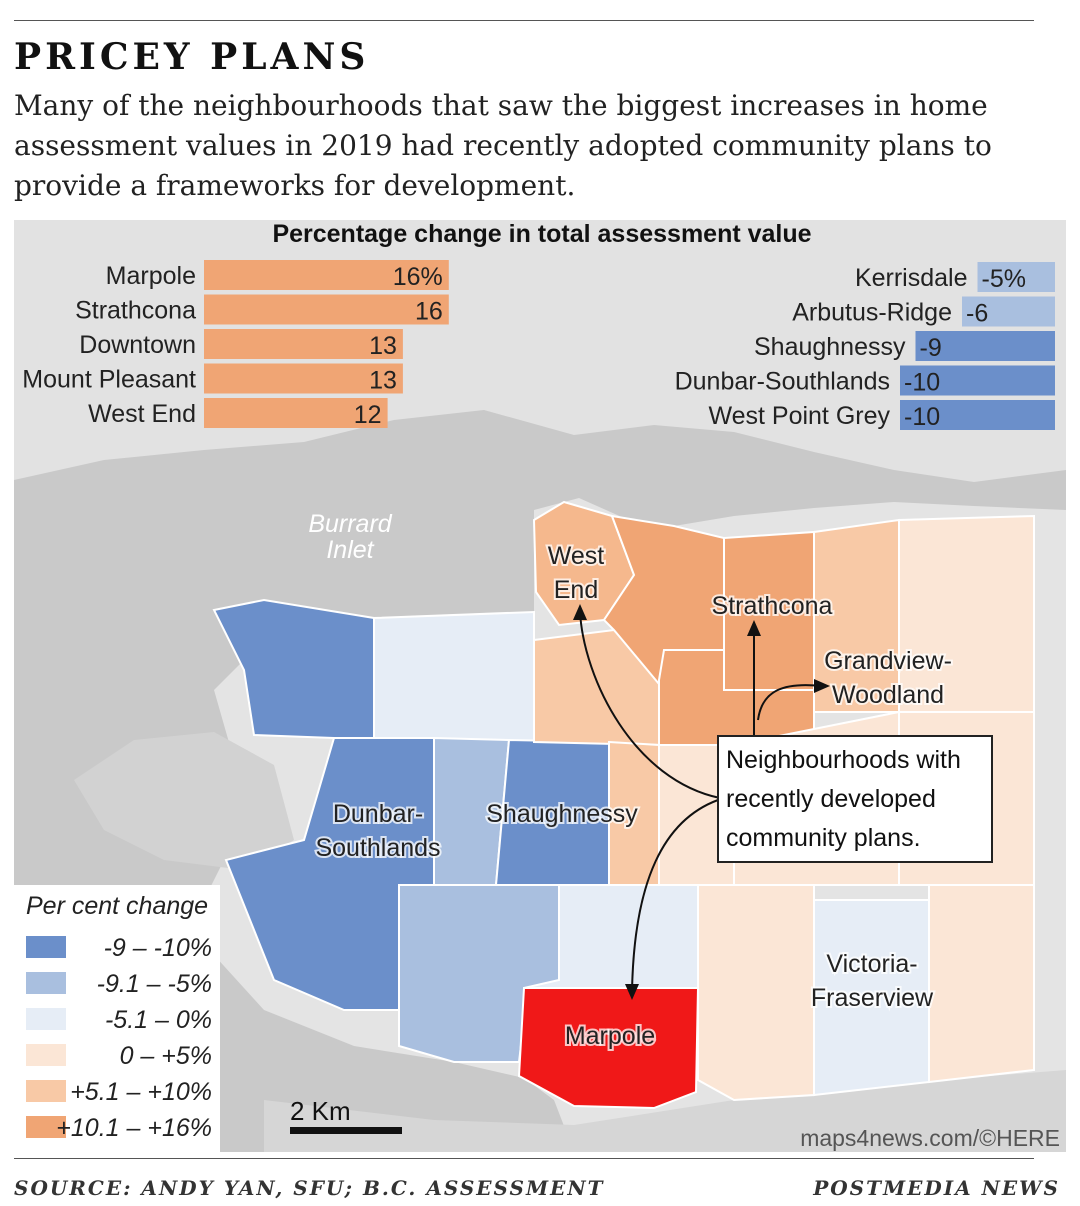 Image resolution: width=1080 pixels, height=1206 pixels. What do you see at coordinates (350, 524) in the screenshot?
I see `water-label: Burrard` at bounding box center [350, 524].